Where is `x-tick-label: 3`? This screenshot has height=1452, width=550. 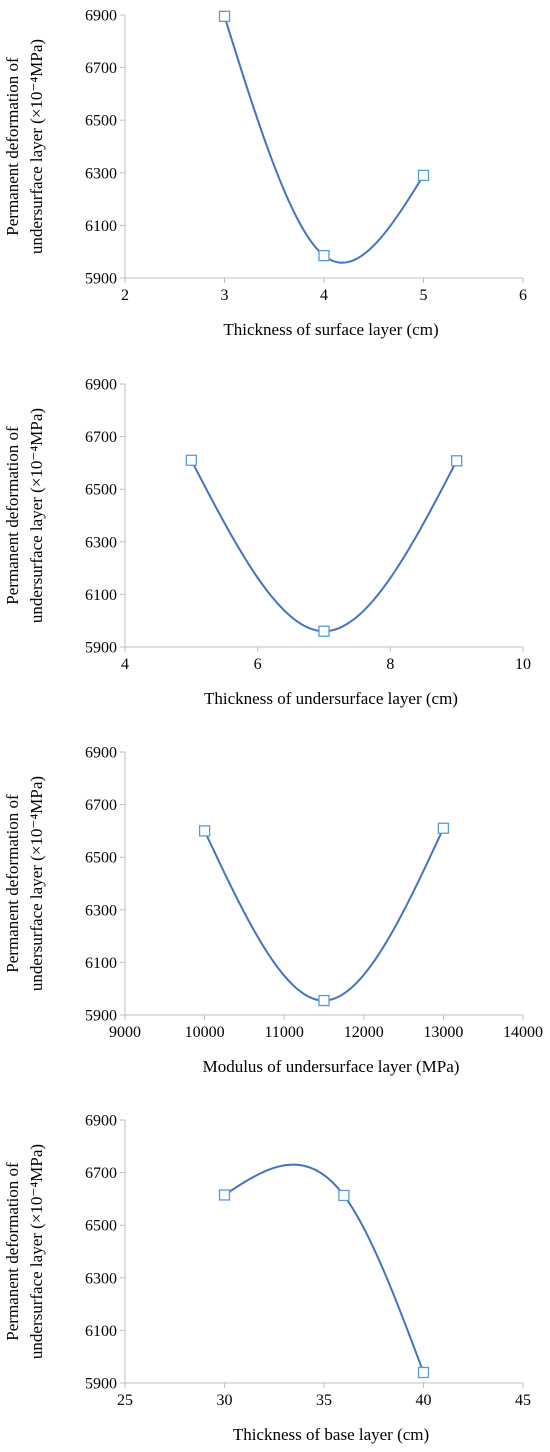
x-tick-label: 3 is located at coordinates (225, 295).